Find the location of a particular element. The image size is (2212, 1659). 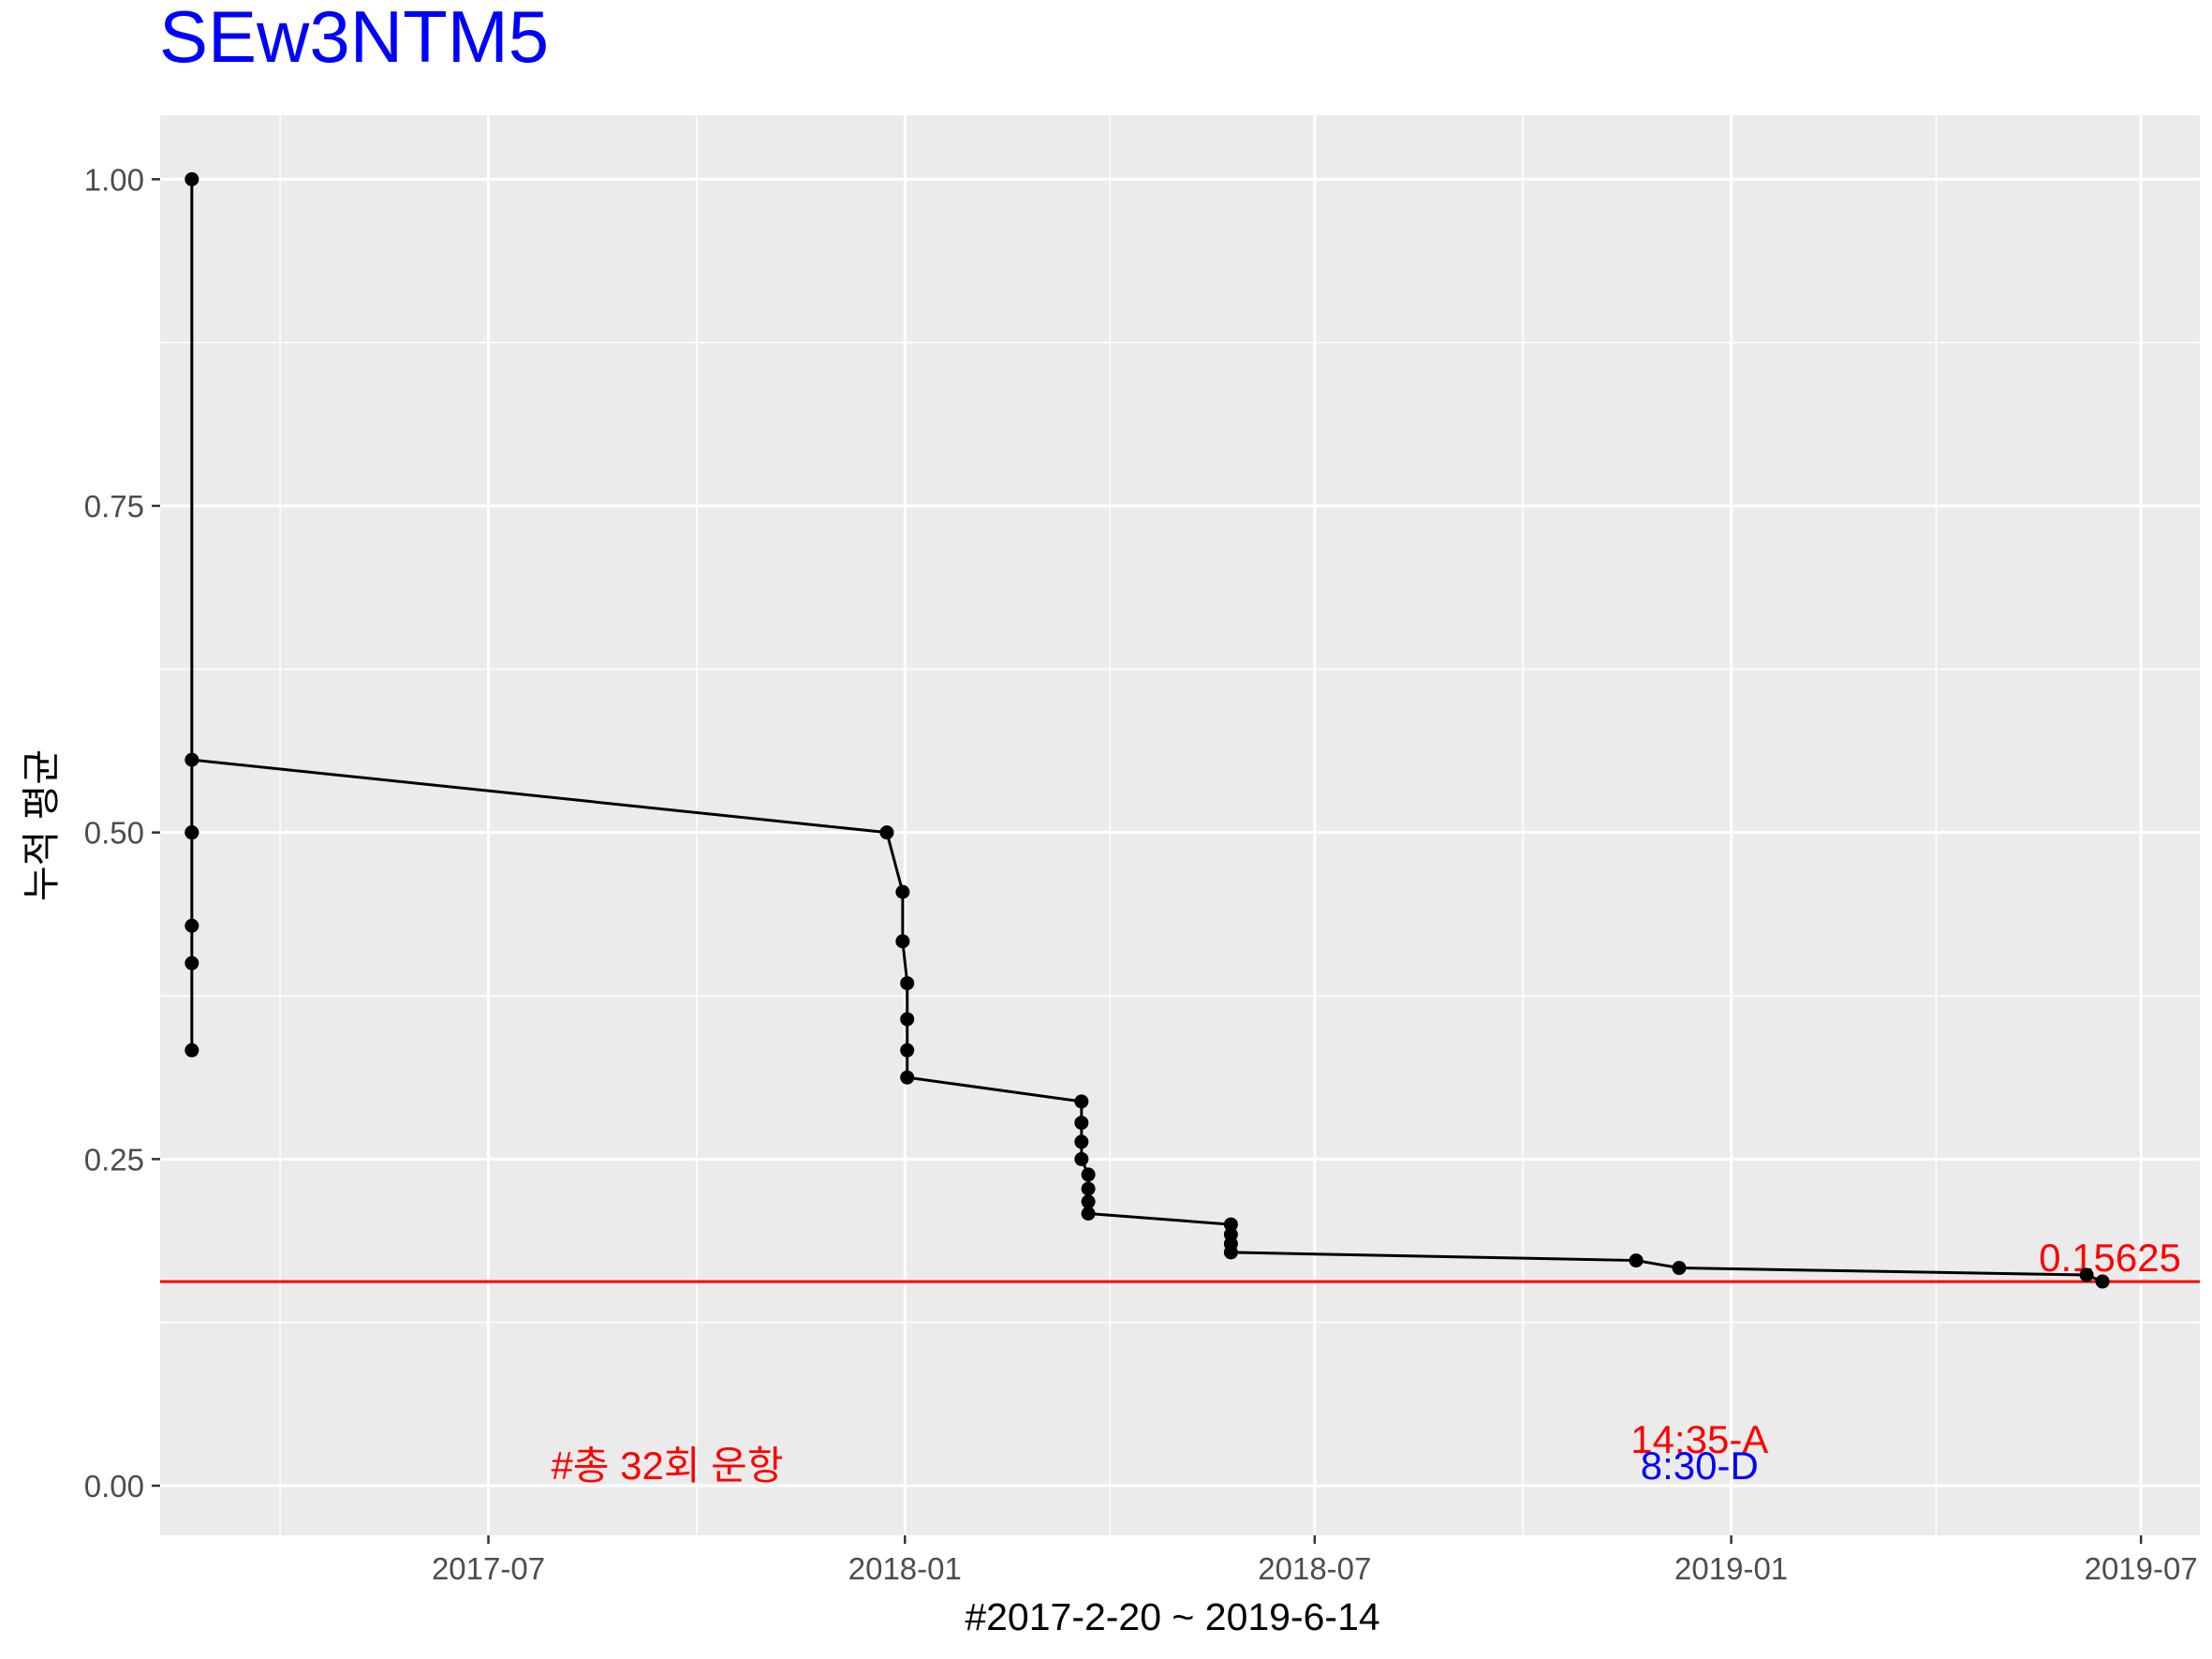

annotations: #총 32회 운항 14:35-A8:30-D is located at coordinates (1160, 1452).